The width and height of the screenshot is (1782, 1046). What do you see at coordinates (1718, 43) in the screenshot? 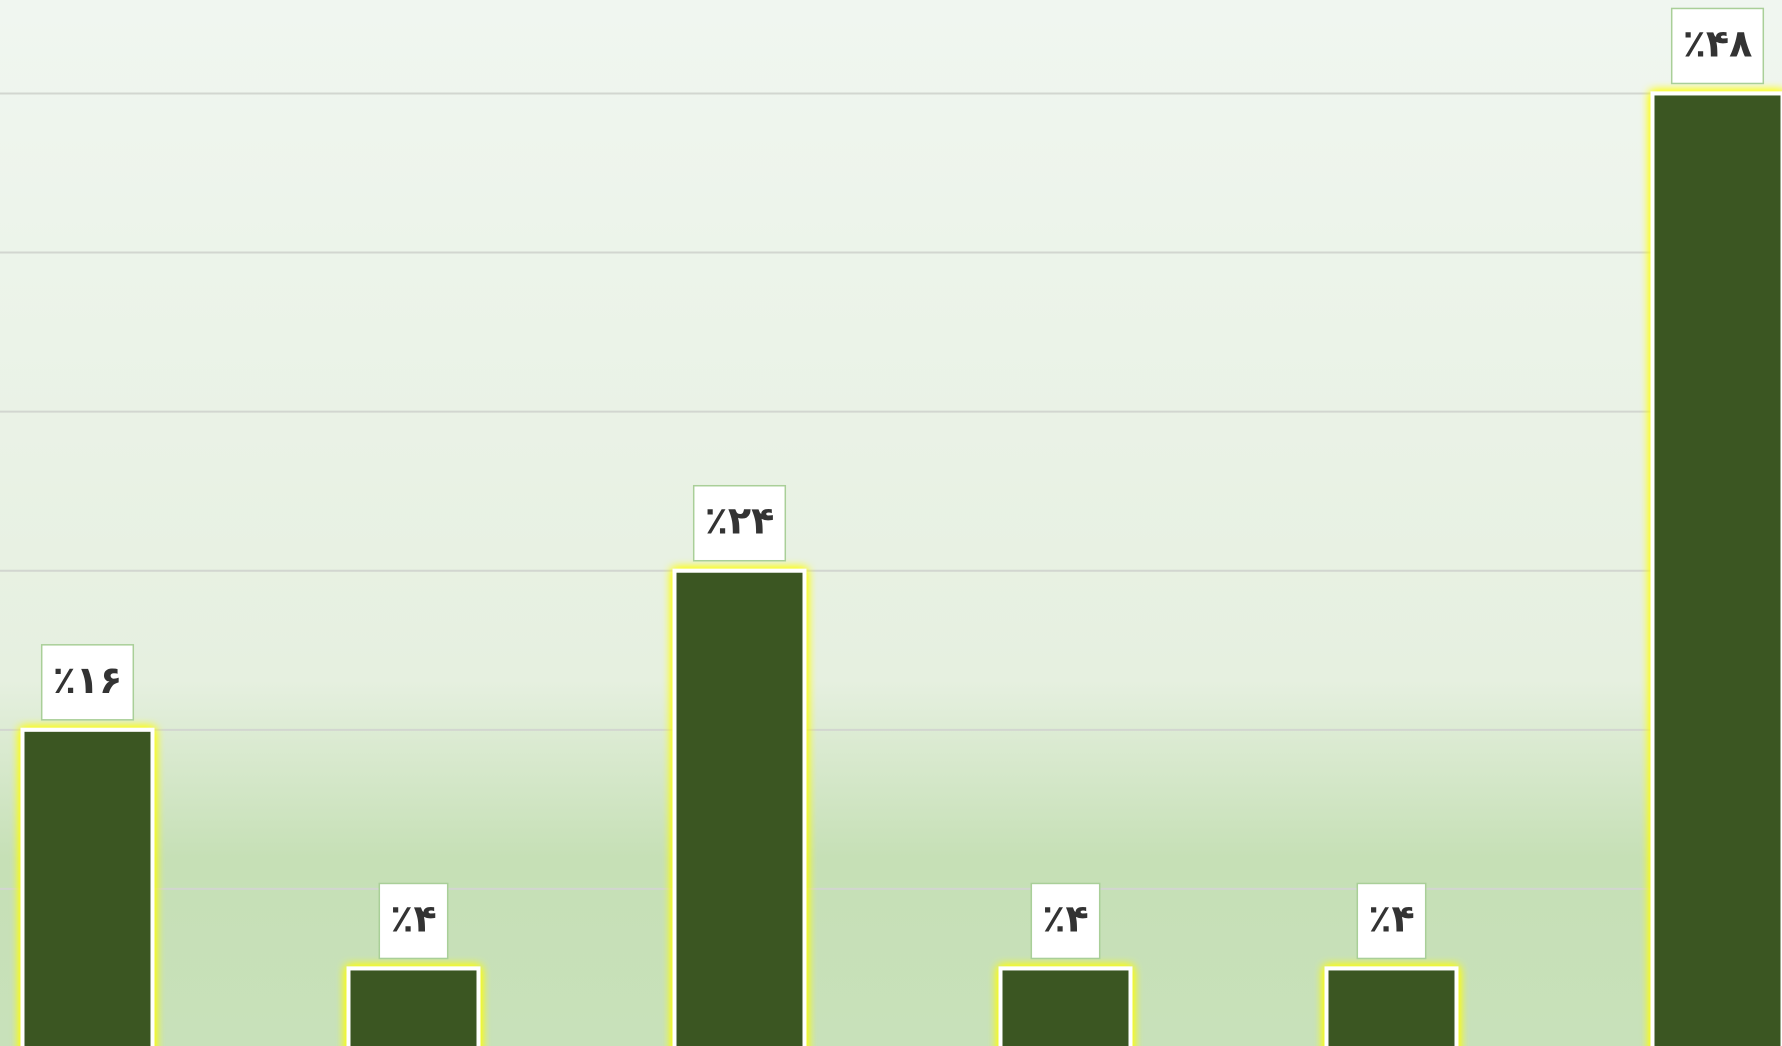
I see `value-label: ٪۴۸` at bounding box center [1718, 43].